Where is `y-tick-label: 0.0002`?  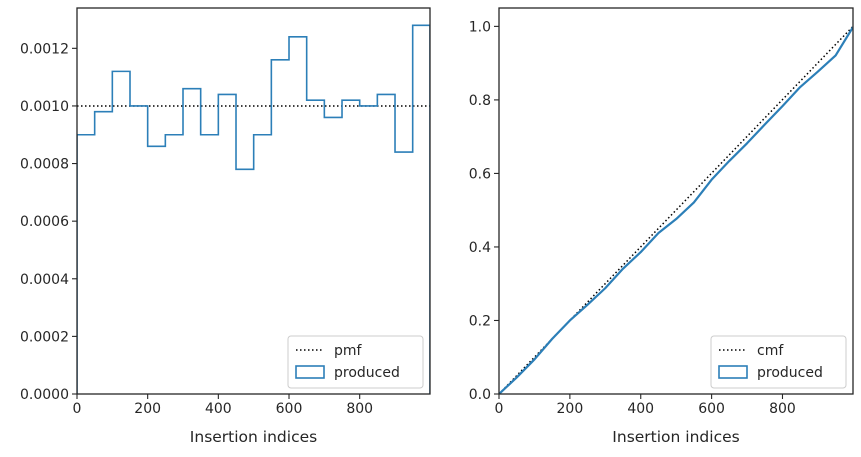 y-tick-label: 0.0002 is located at coordinates (44, 337).